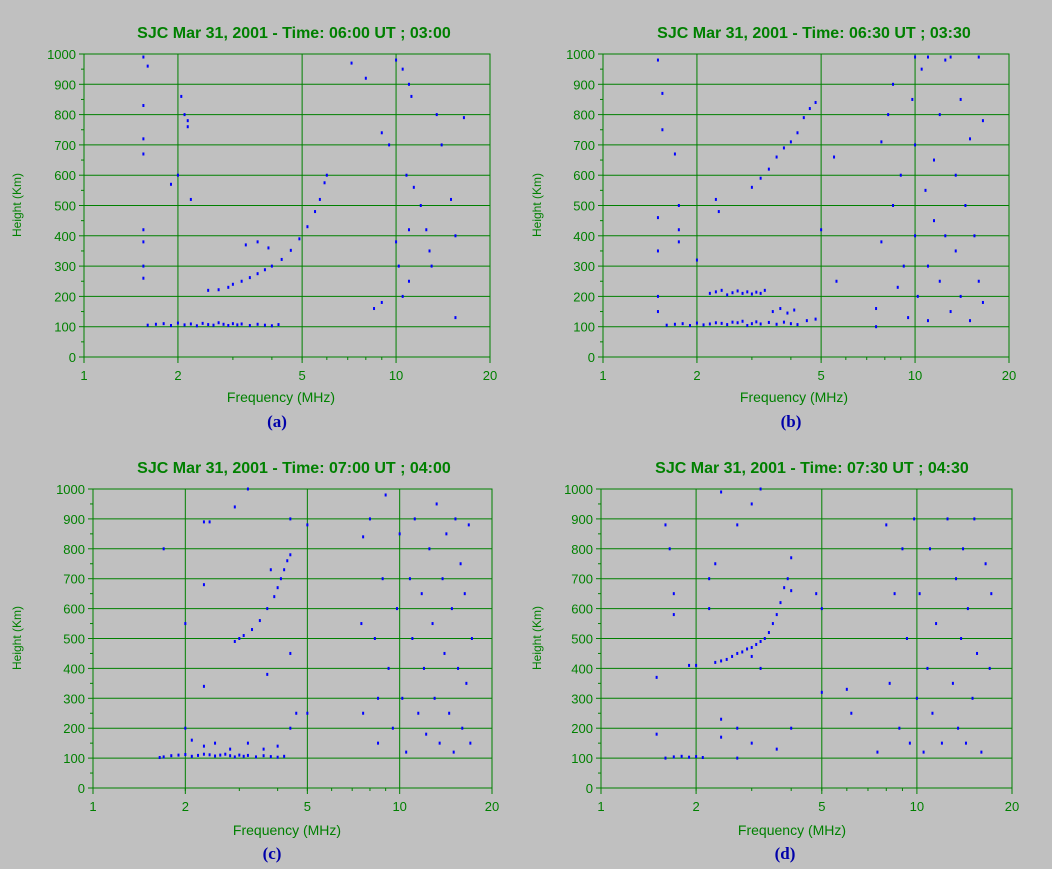 The height and width of the screenshot is (869, 1052). I want to click on y-tick-label: 800, so click(65, 115).